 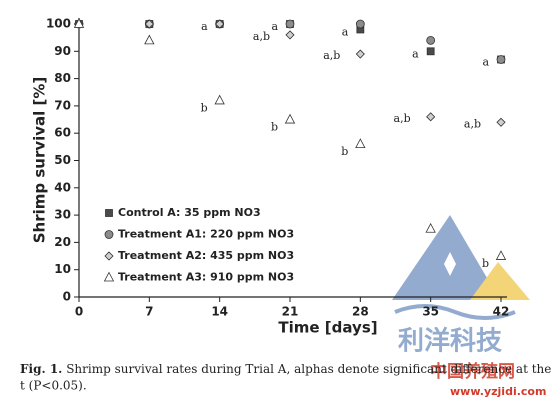 What do you see at coordinates (219, 312) in the screenshot?
I see `x-tick-label: 14` at bounding box center [219, 312].